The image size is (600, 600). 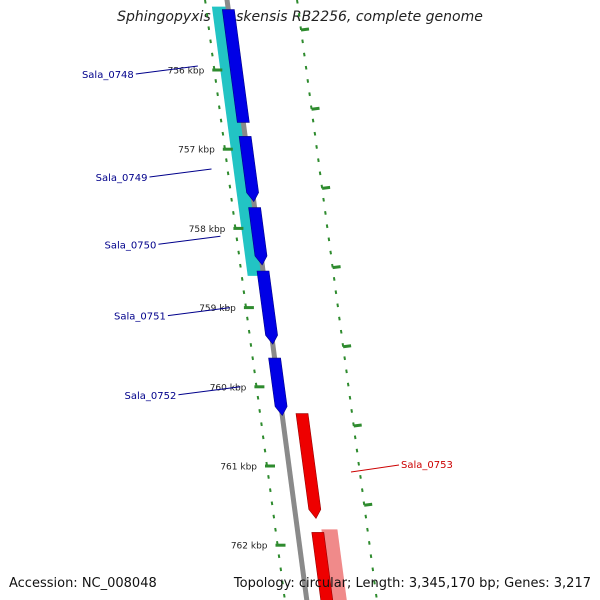 I want to click on scale-tick-label-6: 762 kbp, so click(x=249, y=547).